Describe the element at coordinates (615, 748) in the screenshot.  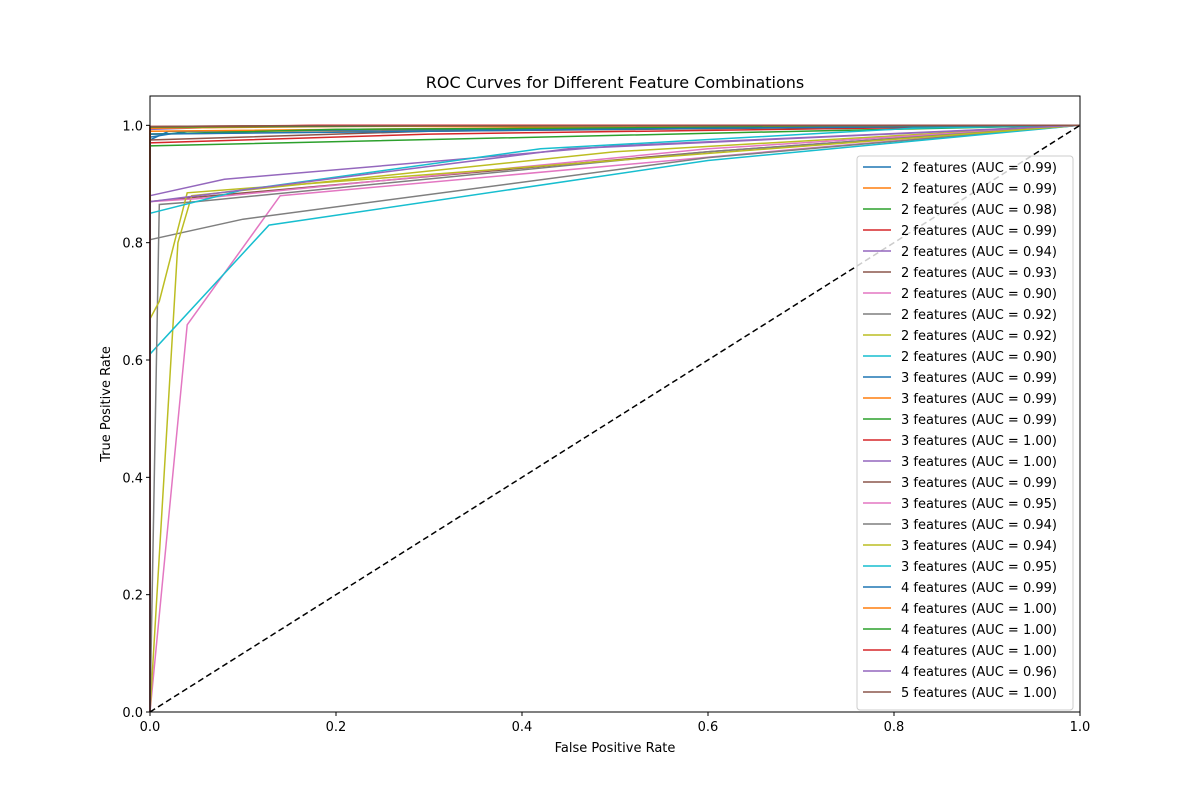
I see `x-axis-label: False Positive Rate` at that location.